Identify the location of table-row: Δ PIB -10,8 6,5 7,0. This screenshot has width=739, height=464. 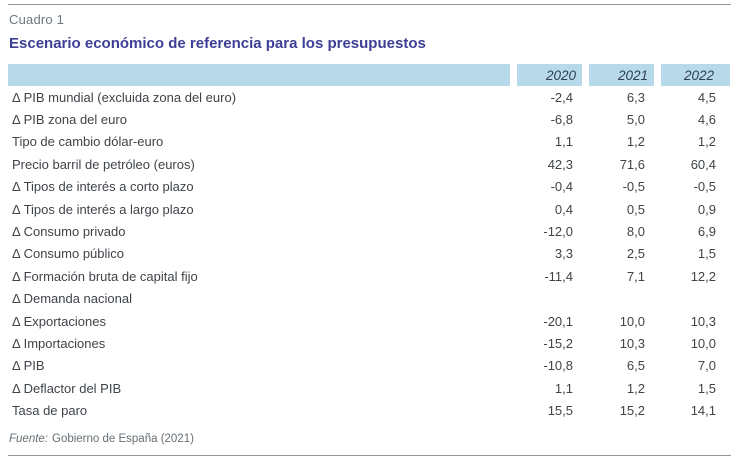
(369, 366).